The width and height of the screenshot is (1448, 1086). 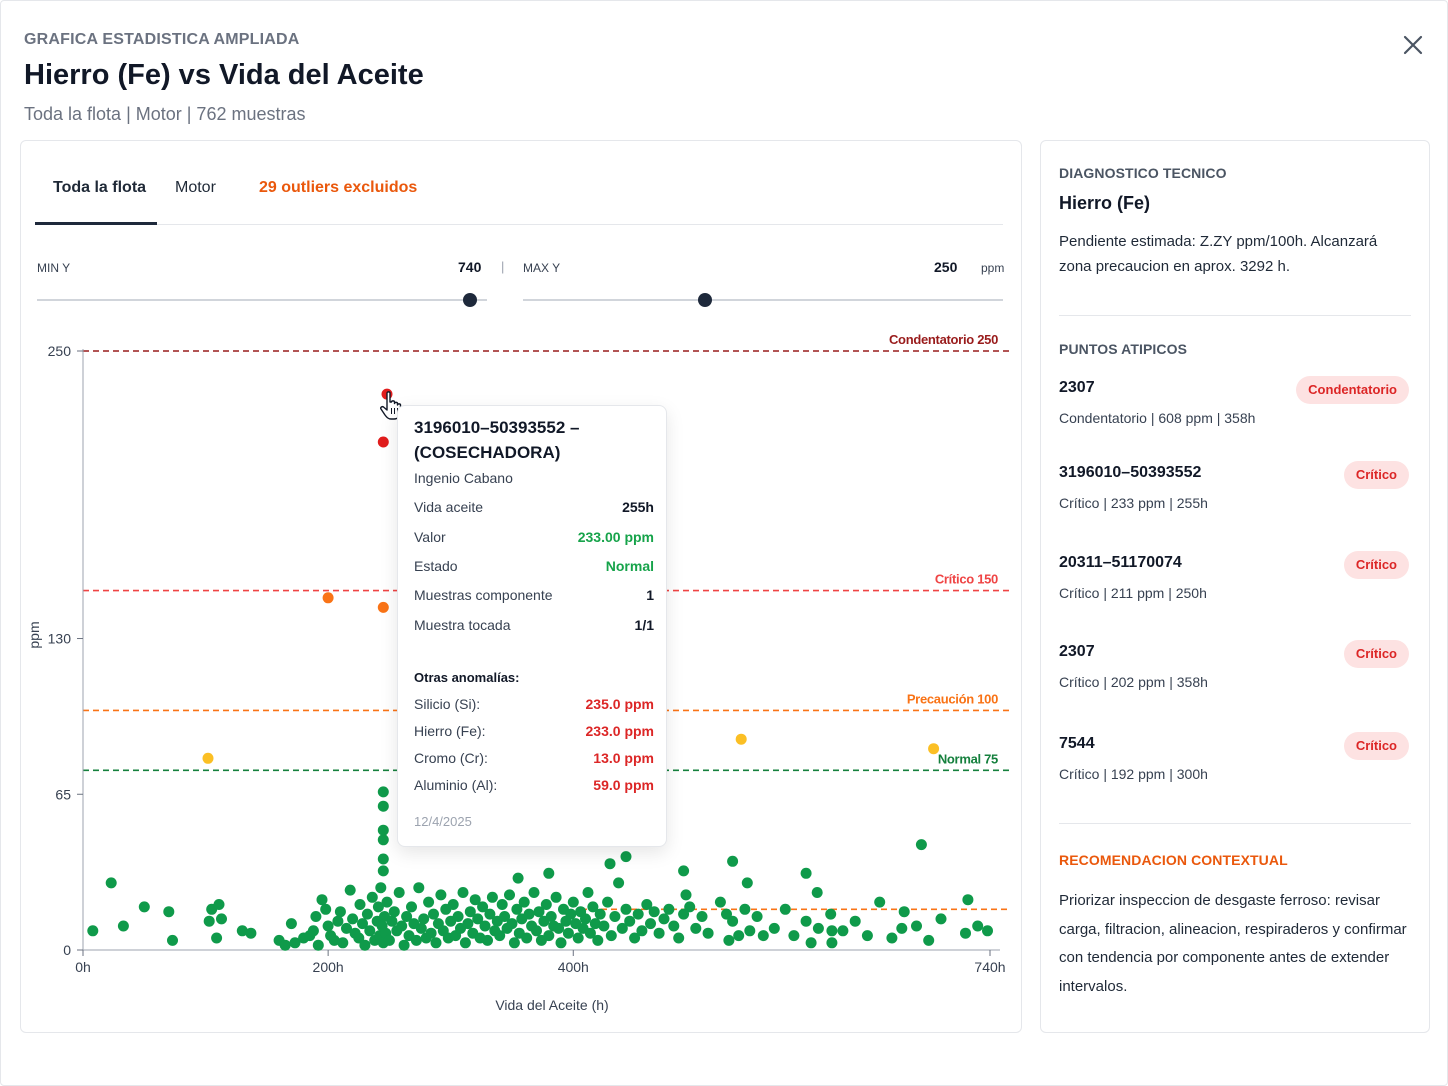 What do you see at coordinates (100, 187) in the screenshot?
I see `tab-toda-la-flota: Toda la flota` at bounding box center [100, 187].